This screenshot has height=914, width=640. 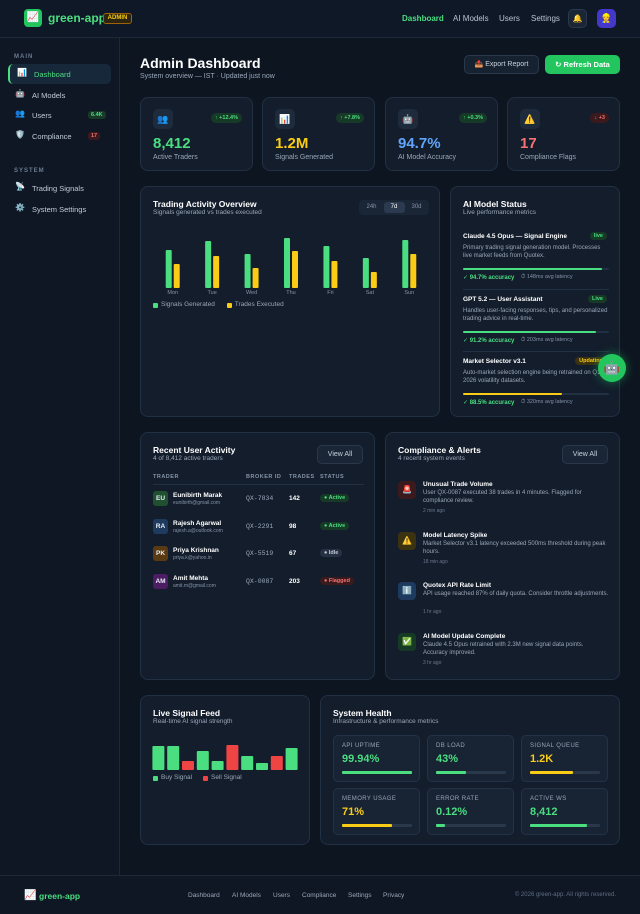 I want to click on sidebar-label: Trading Signals, so click(x=58, y=188).